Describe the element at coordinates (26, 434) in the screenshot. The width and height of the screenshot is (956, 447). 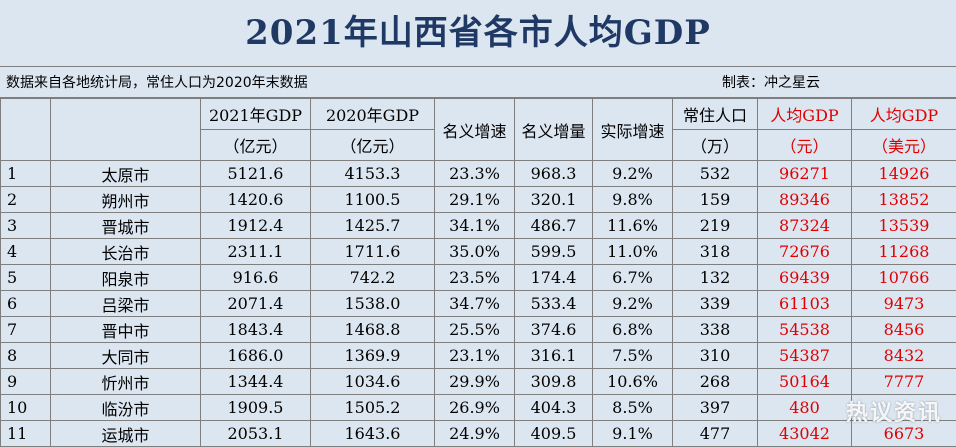
I see `row-index-cell: 11` at that location.